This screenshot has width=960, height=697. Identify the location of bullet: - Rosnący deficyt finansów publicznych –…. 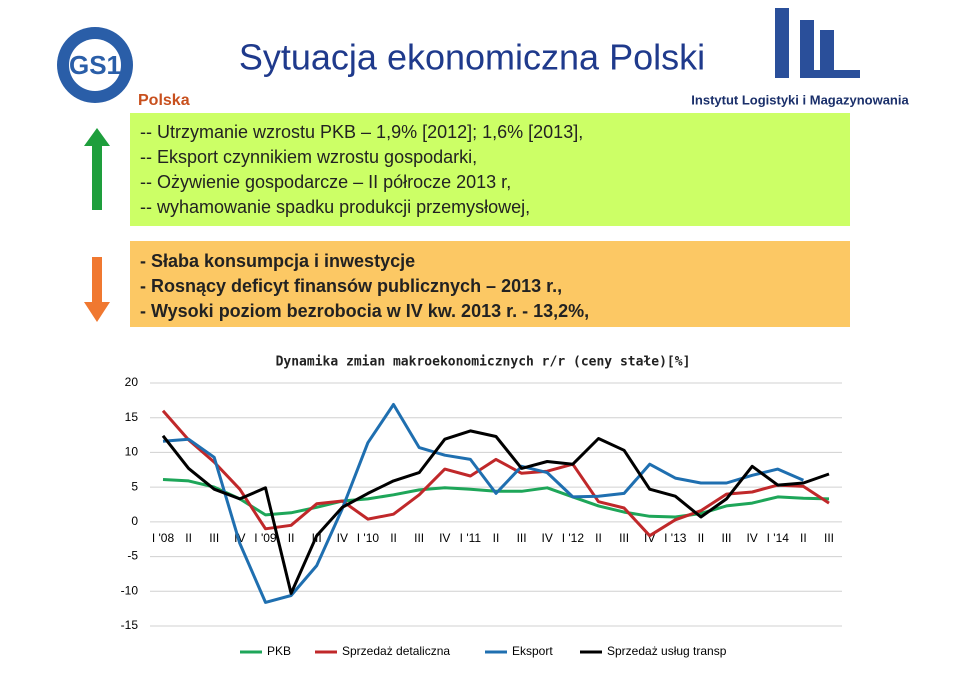
(351, 286).